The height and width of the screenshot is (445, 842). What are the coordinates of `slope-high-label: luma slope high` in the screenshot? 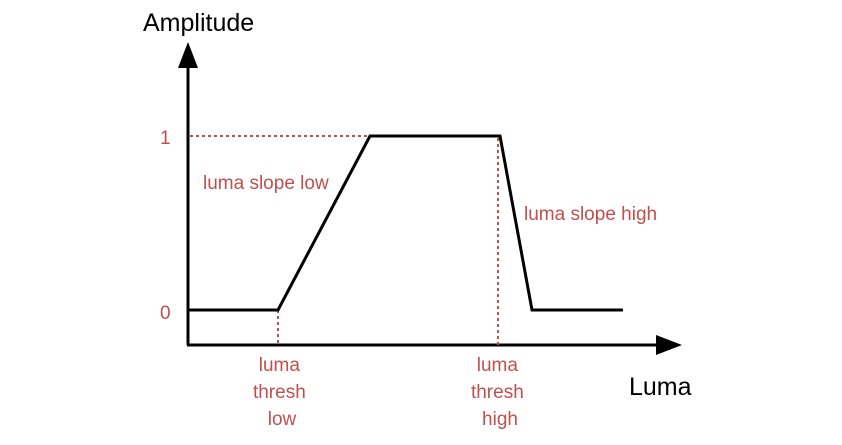 It's located at (590, 214).